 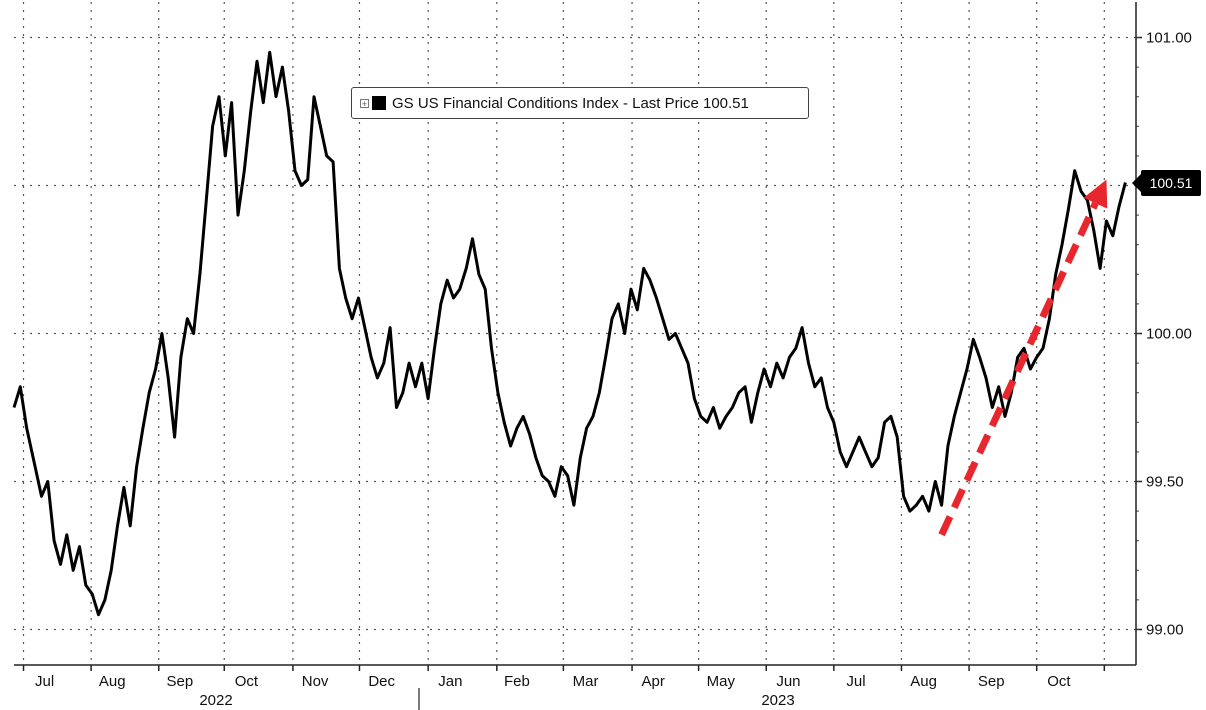 What do you see at coordinates (450, 681) in the screenshot?
I see `x-tick-label: Jan` at bounding box center [450, 681].